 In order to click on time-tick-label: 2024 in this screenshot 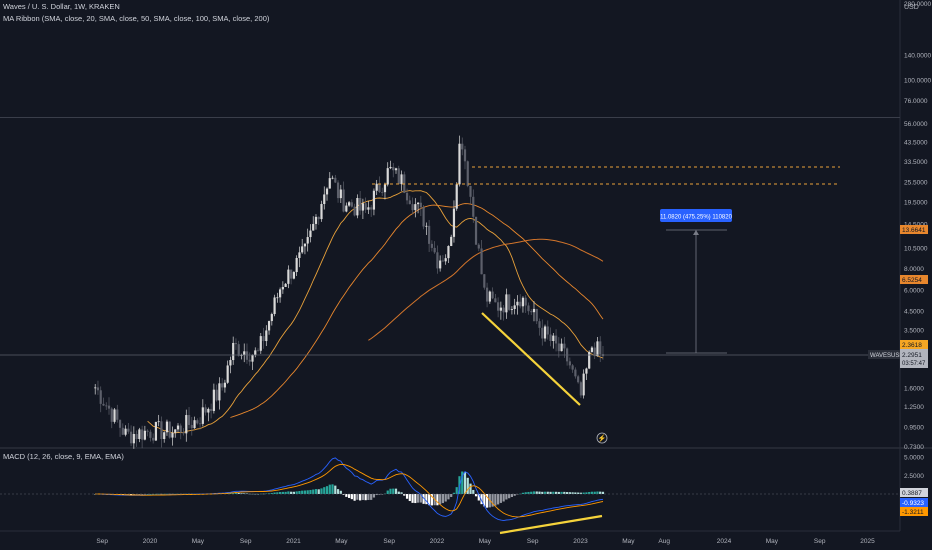, I will do `click(724, 541)`.